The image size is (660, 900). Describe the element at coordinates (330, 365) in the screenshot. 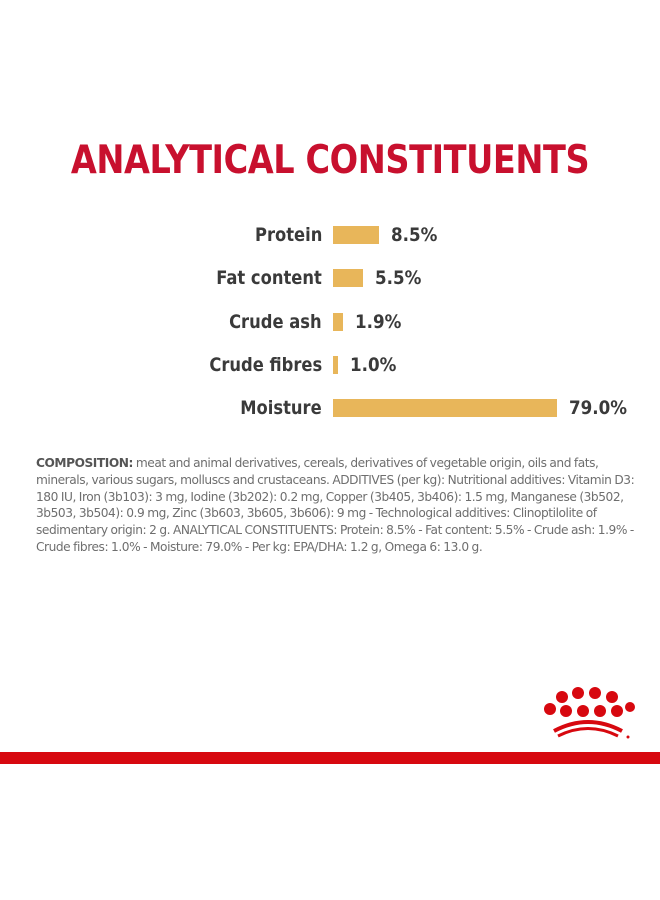

I see `chart-row: Crude fibres 1.0%` at that location.